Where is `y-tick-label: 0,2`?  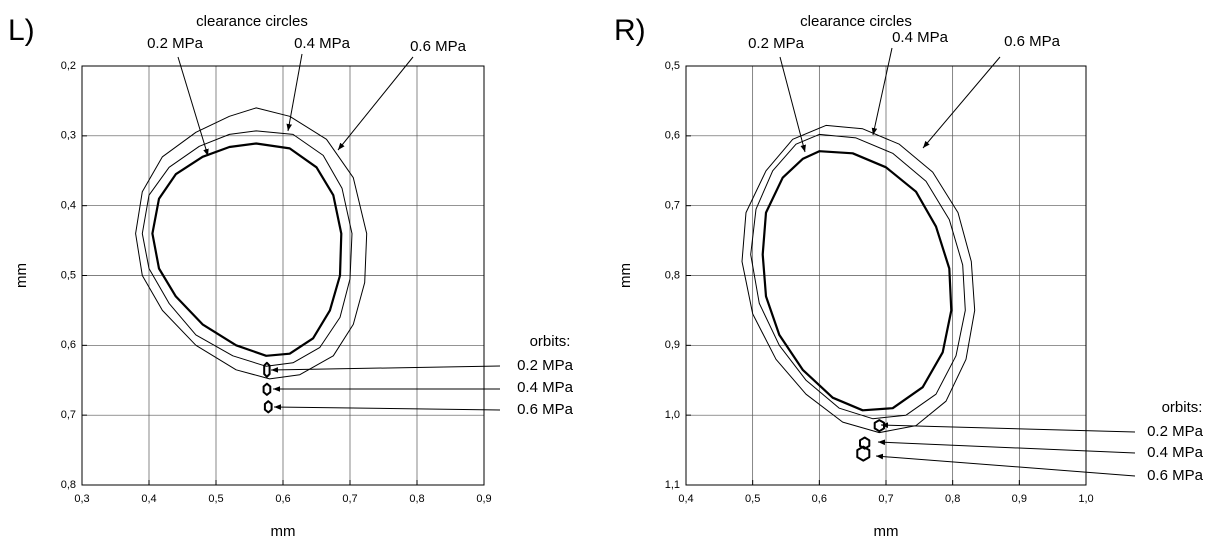
y-tick-label: 0,2 is located at coordinates (68, 66).